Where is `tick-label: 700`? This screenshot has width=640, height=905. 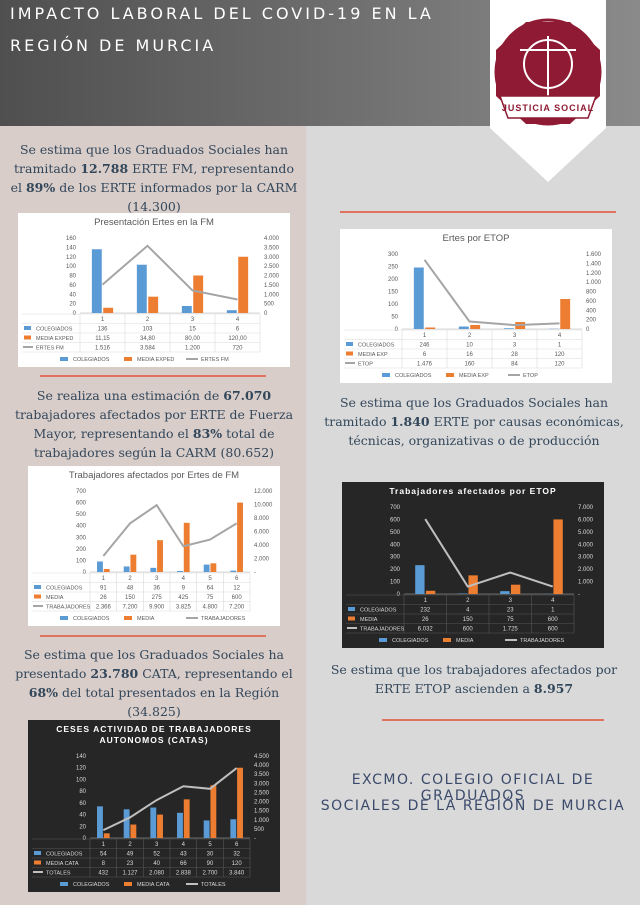
tick-label: 700 is located at coordinates (81, 492).